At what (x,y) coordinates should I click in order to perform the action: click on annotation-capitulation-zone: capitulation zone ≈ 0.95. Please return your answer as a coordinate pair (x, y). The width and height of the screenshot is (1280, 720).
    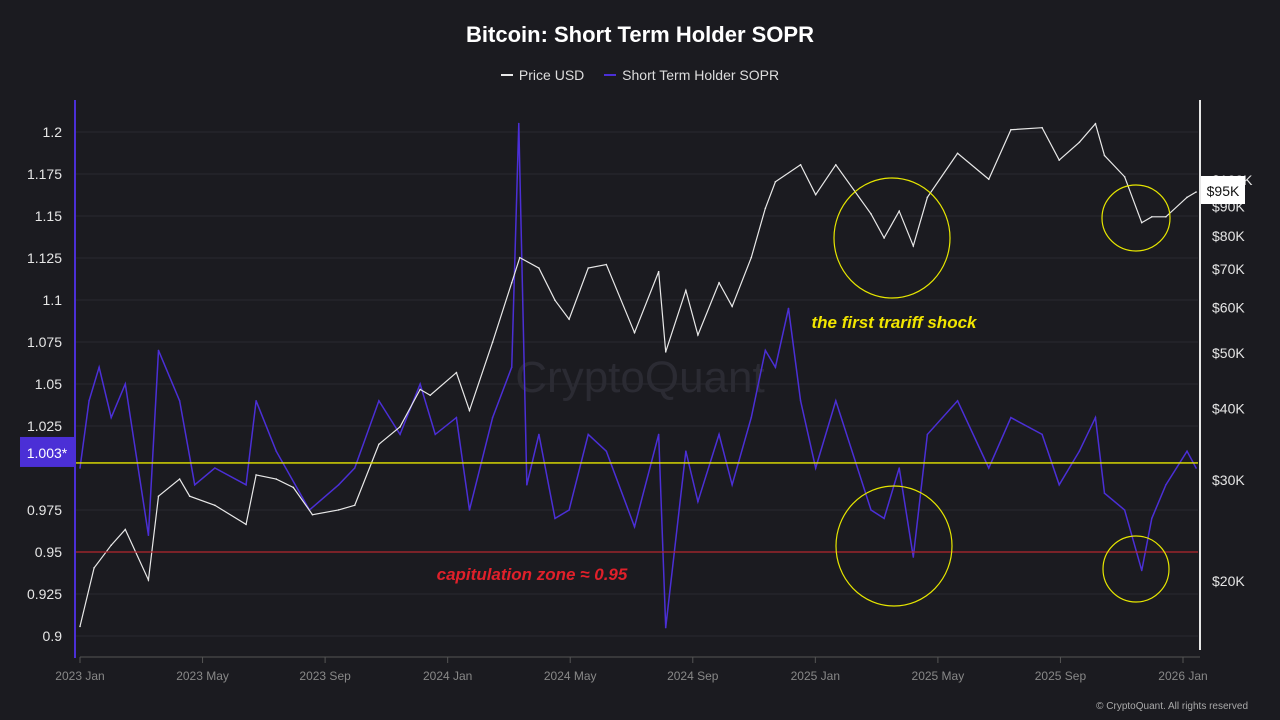
    Looking at the image, I should click on (532, 574).